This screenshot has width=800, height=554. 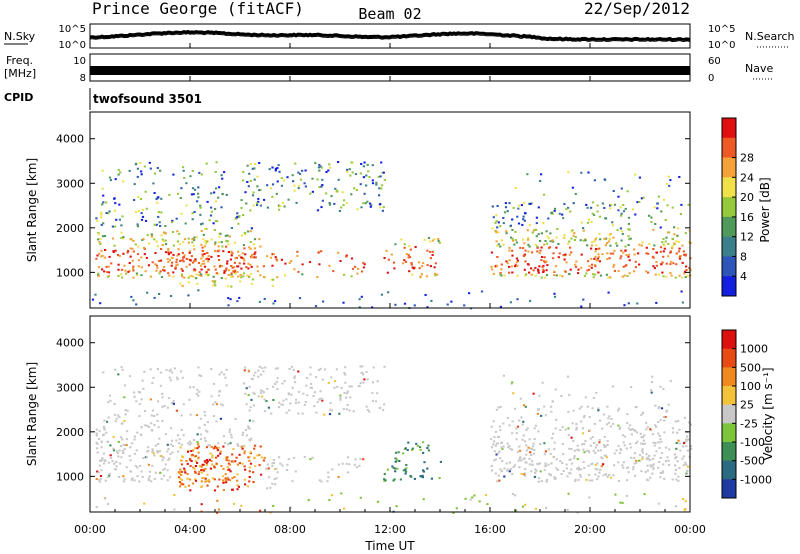 I want to click on velocity-colorbar-tick: -100, so click(x=752, y=442).